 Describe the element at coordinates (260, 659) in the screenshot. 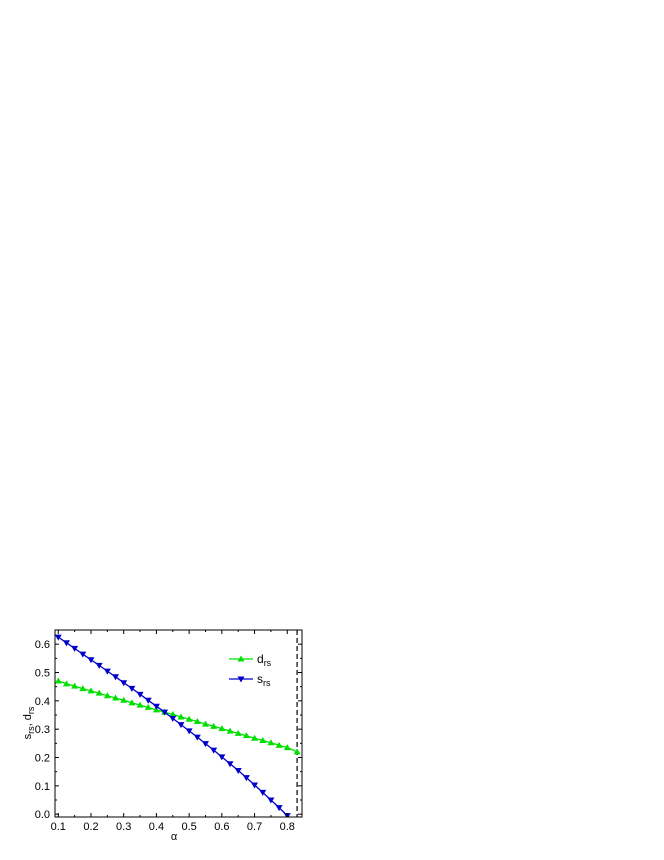

I see `legend-label-d: d` at that location.